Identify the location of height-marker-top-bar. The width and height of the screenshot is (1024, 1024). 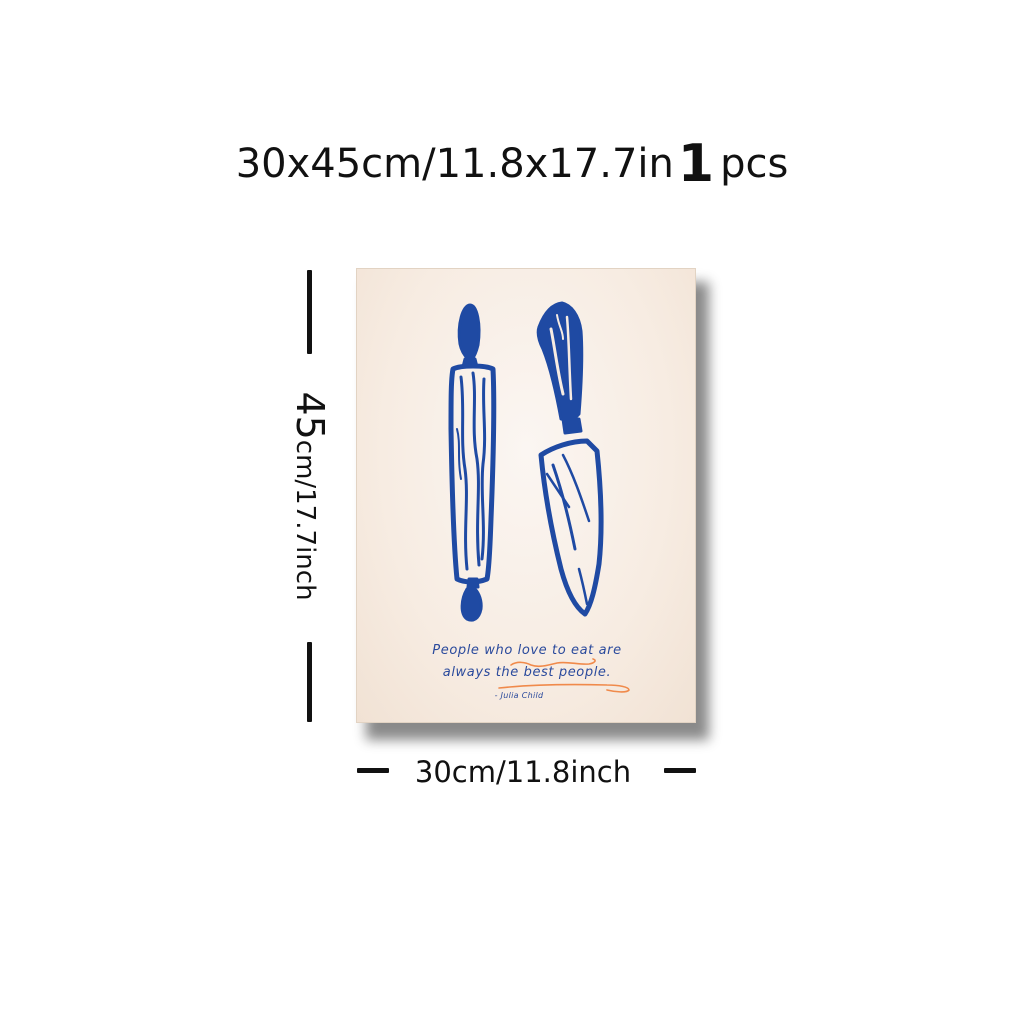
(309, 312).